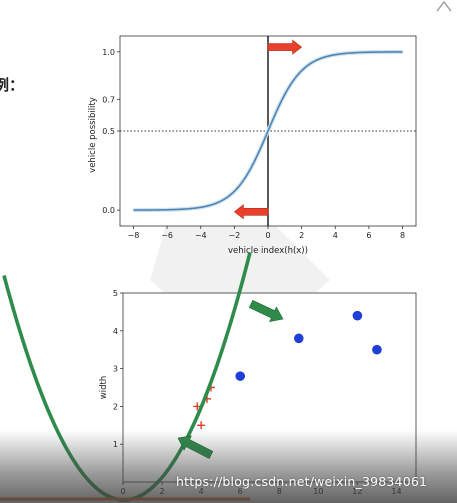  Describe the element at coordinates (268, 251) in the screenshot. I see `x-axis-label: vehicle index(h(x))` at that location.